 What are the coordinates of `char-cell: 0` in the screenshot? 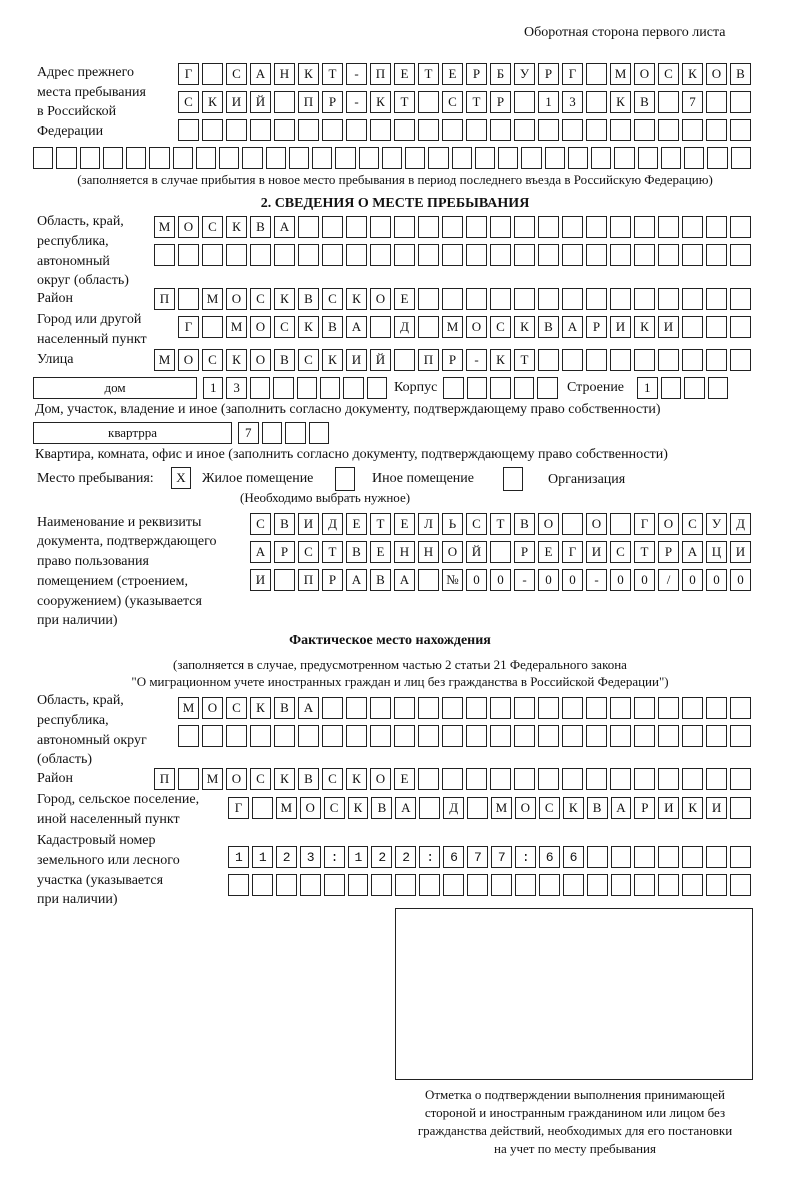 It's located at (476, 580).